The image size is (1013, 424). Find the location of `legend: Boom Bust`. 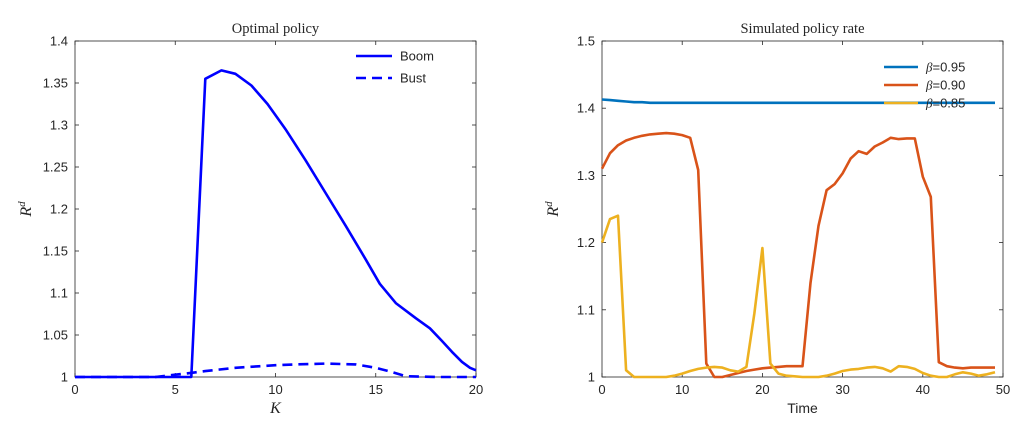

legend: Boom Bust is located at coordinates (395, 67).